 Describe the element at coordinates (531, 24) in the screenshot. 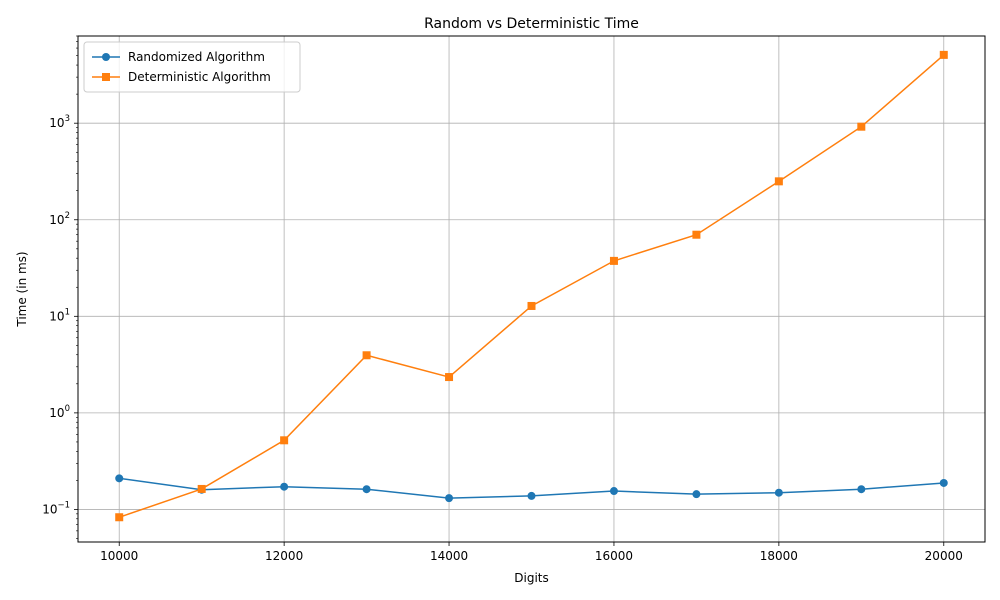

I see `chart-title: Random vs Deterministic Time` at that location.